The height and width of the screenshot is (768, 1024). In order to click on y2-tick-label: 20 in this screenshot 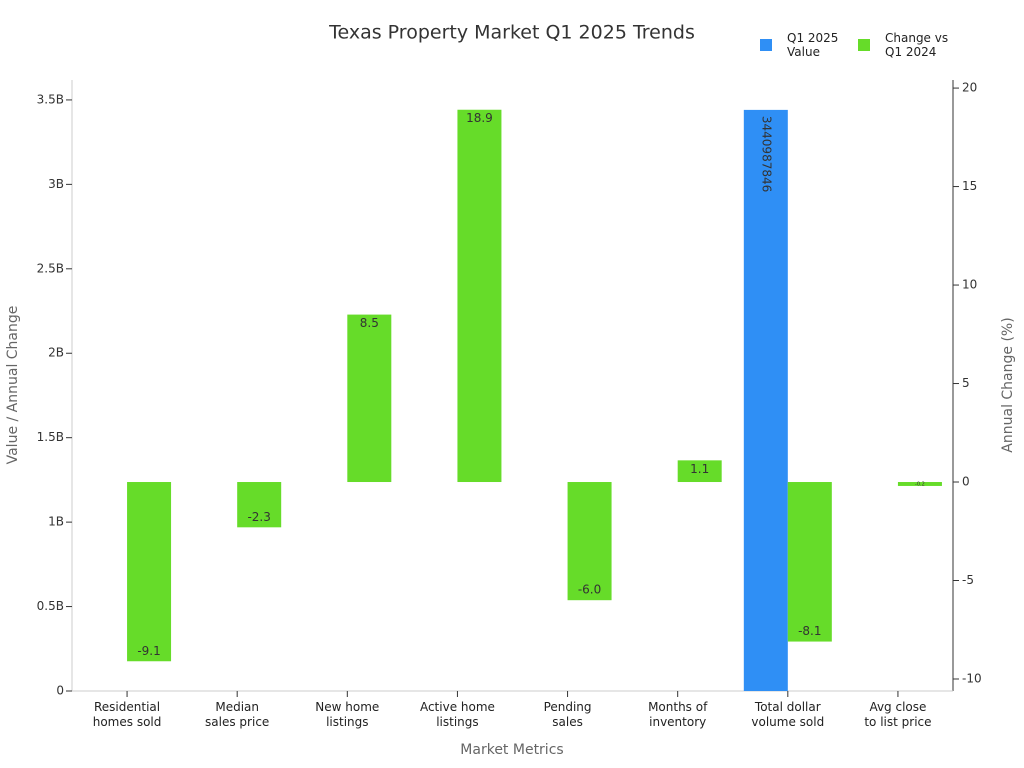, I will do `click(969, 88)`.